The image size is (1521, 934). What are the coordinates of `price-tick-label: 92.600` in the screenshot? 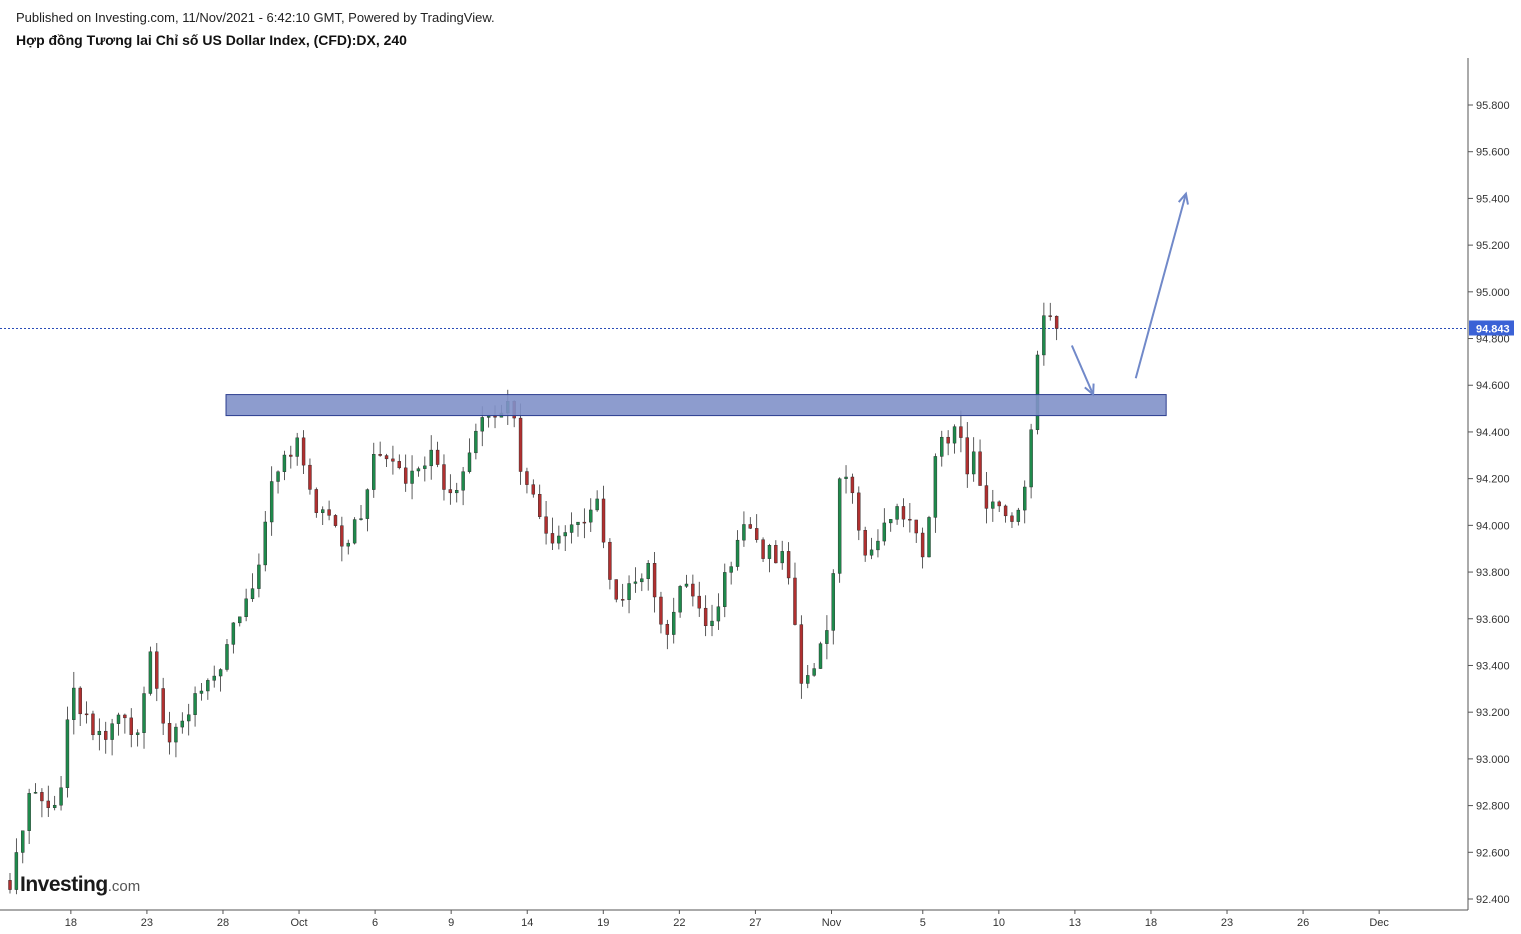 It's located at (1493, 853).